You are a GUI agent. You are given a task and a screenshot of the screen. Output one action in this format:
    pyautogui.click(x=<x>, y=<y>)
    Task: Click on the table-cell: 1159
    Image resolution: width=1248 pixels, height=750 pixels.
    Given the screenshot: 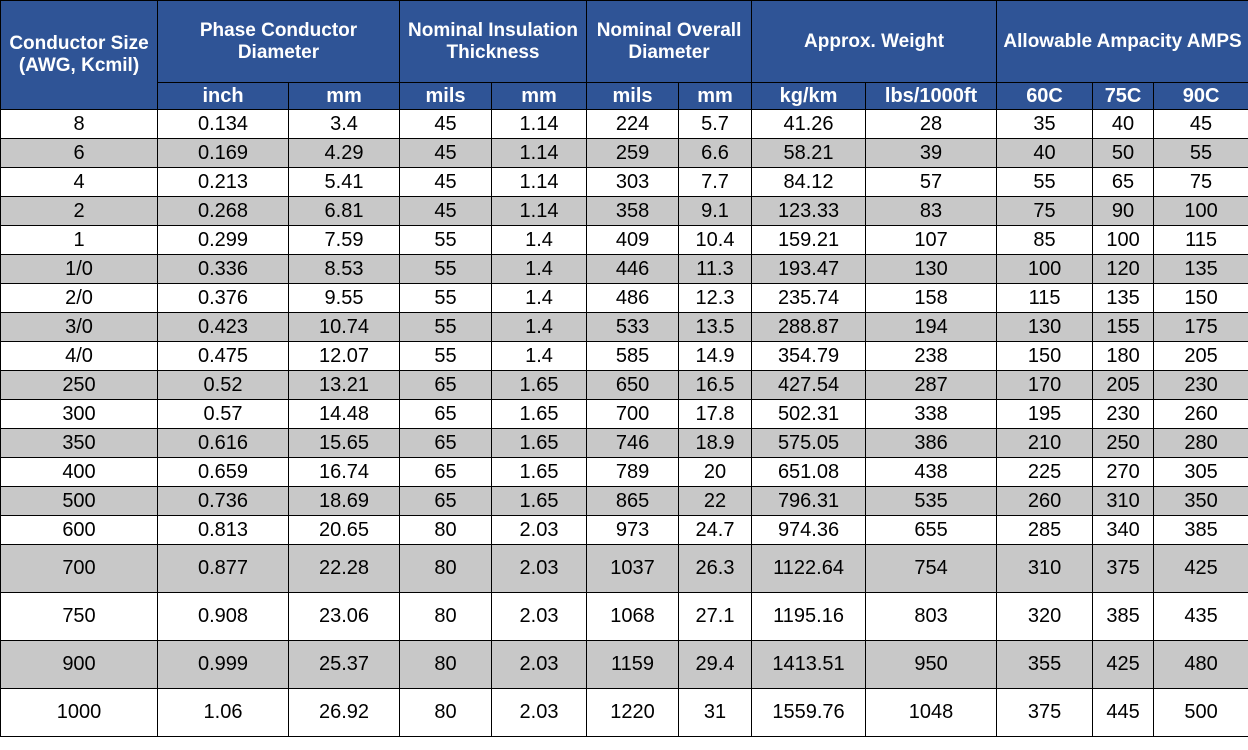 What is the action you would take?
    pyautogui.click(x=633, y=664)
    